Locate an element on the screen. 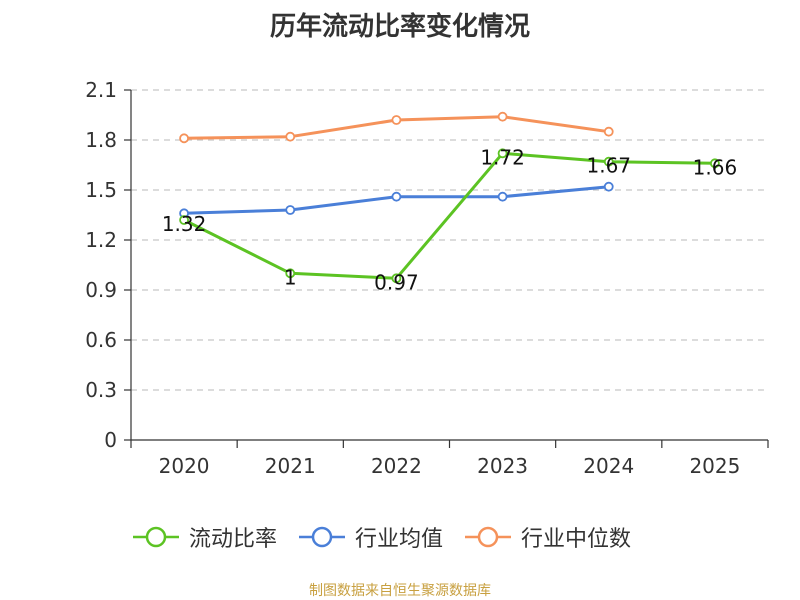  legend-item-industry-median: 行业中位数 is located at coordinates (548, 537).